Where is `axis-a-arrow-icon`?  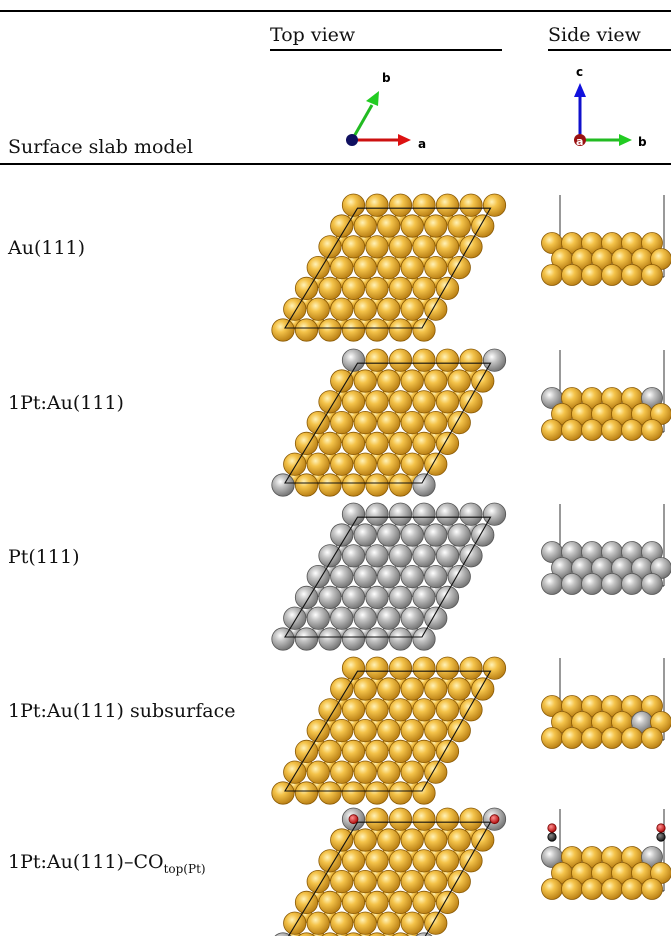
axis-a-arrow-icon is located at coordinates (404, 140).